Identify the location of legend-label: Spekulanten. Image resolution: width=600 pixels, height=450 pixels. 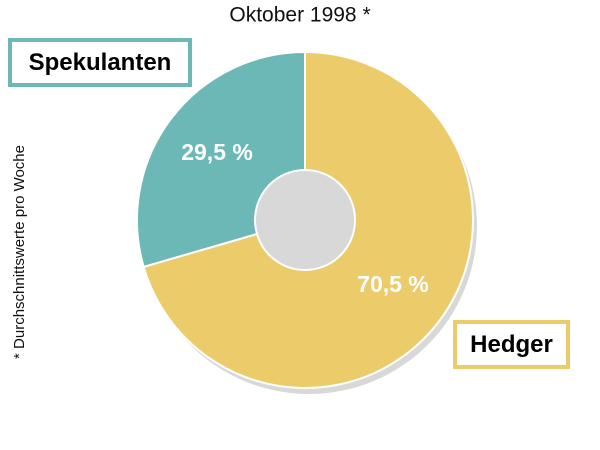
(100, 62).